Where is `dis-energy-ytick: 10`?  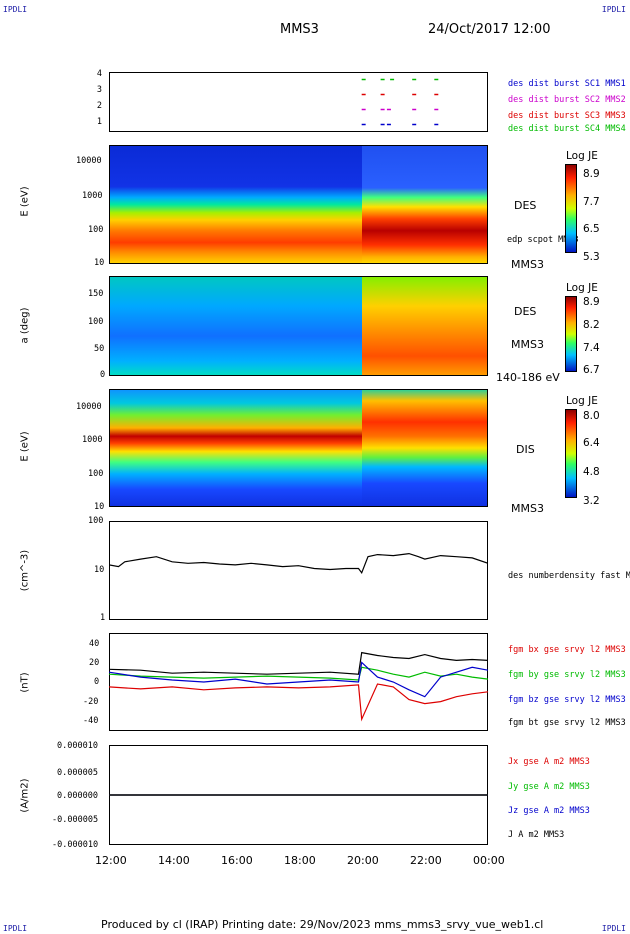 dis-energy-ytick: 10 is located at coordinates (99, 507).